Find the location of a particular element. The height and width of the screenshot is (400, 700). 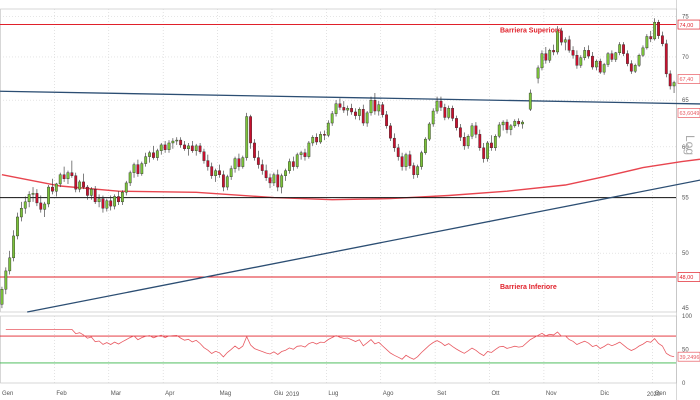

price-tag-label: 63,6049 is located at coordinates (690, 114).